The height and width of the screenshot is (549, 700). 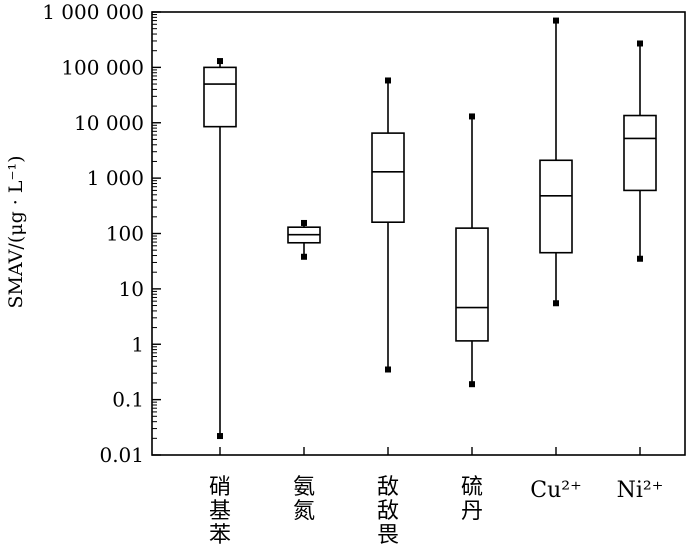 What do you see at coordinates (220, 535) in the screenshot?
I see `category-label: 苯` at bounding box center [220, 535].